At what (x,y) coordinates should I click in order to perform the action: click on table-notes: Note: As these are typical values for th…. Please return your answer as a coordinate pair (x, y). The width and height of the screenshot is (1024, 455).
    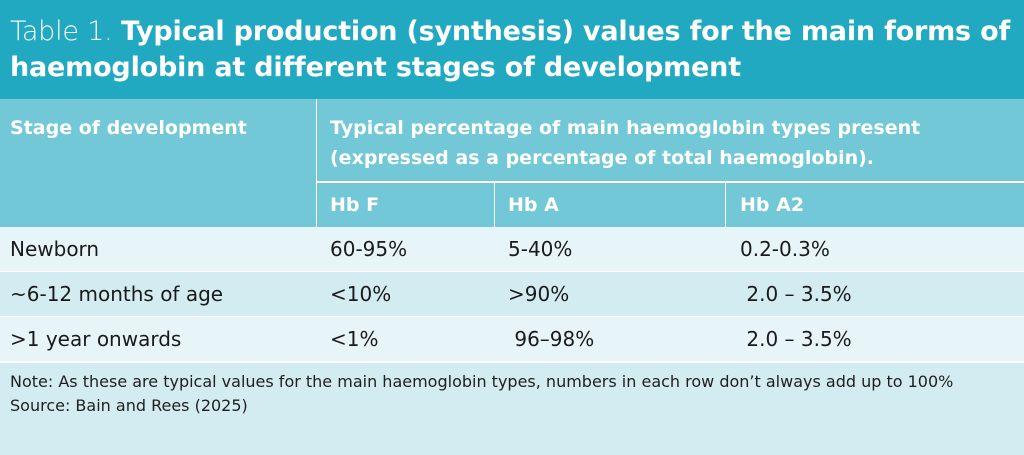
    Looking at the image, I should click on (510, 394).